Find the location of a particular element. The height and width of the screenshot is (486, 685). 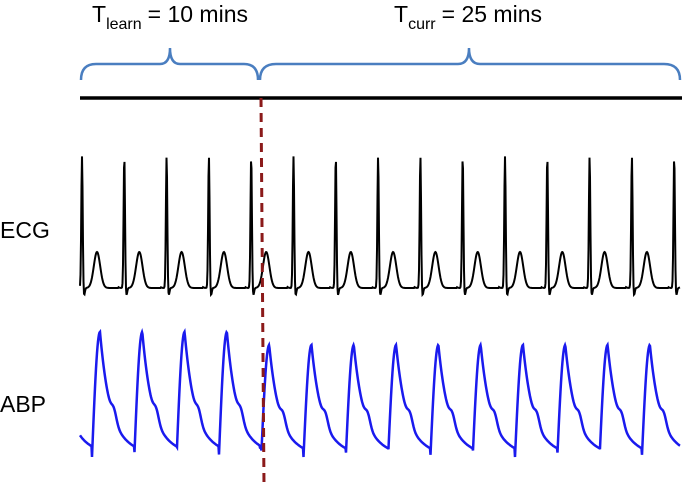

learn-brace is located at coordinates (169, 64).